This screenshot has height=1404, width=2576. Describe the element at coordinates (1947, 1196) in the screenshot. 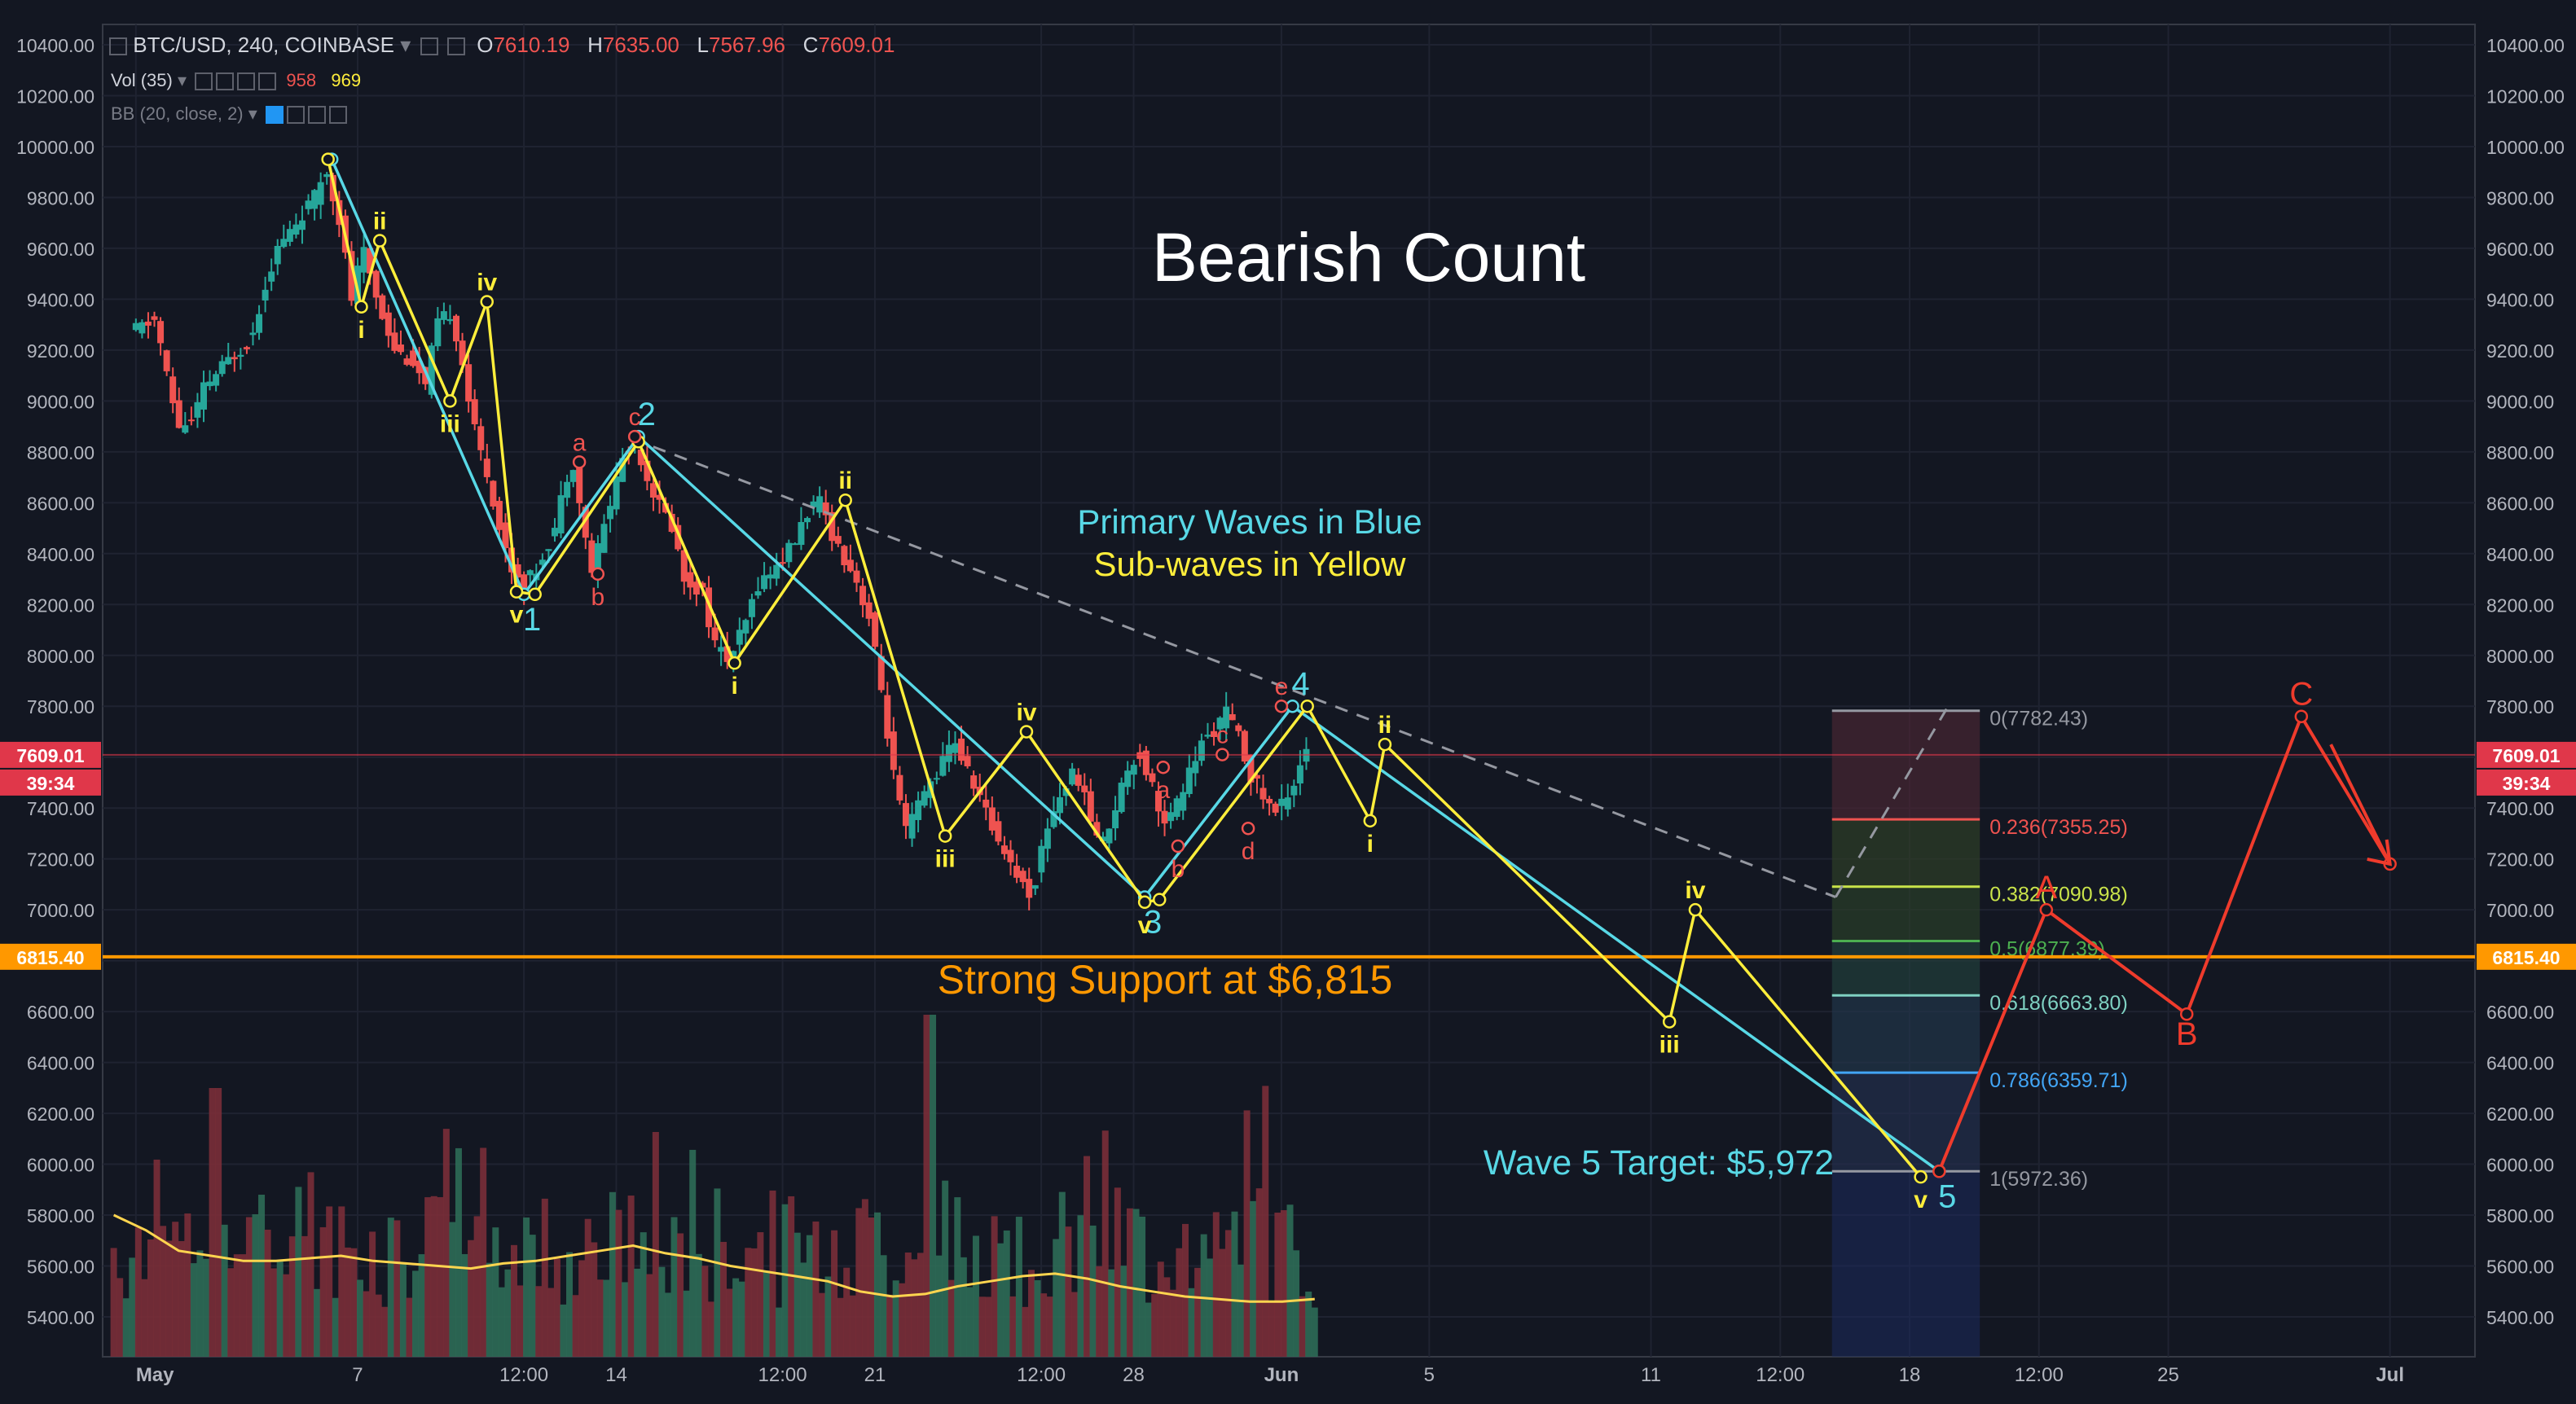

I see `wave-label: 5` at that location.